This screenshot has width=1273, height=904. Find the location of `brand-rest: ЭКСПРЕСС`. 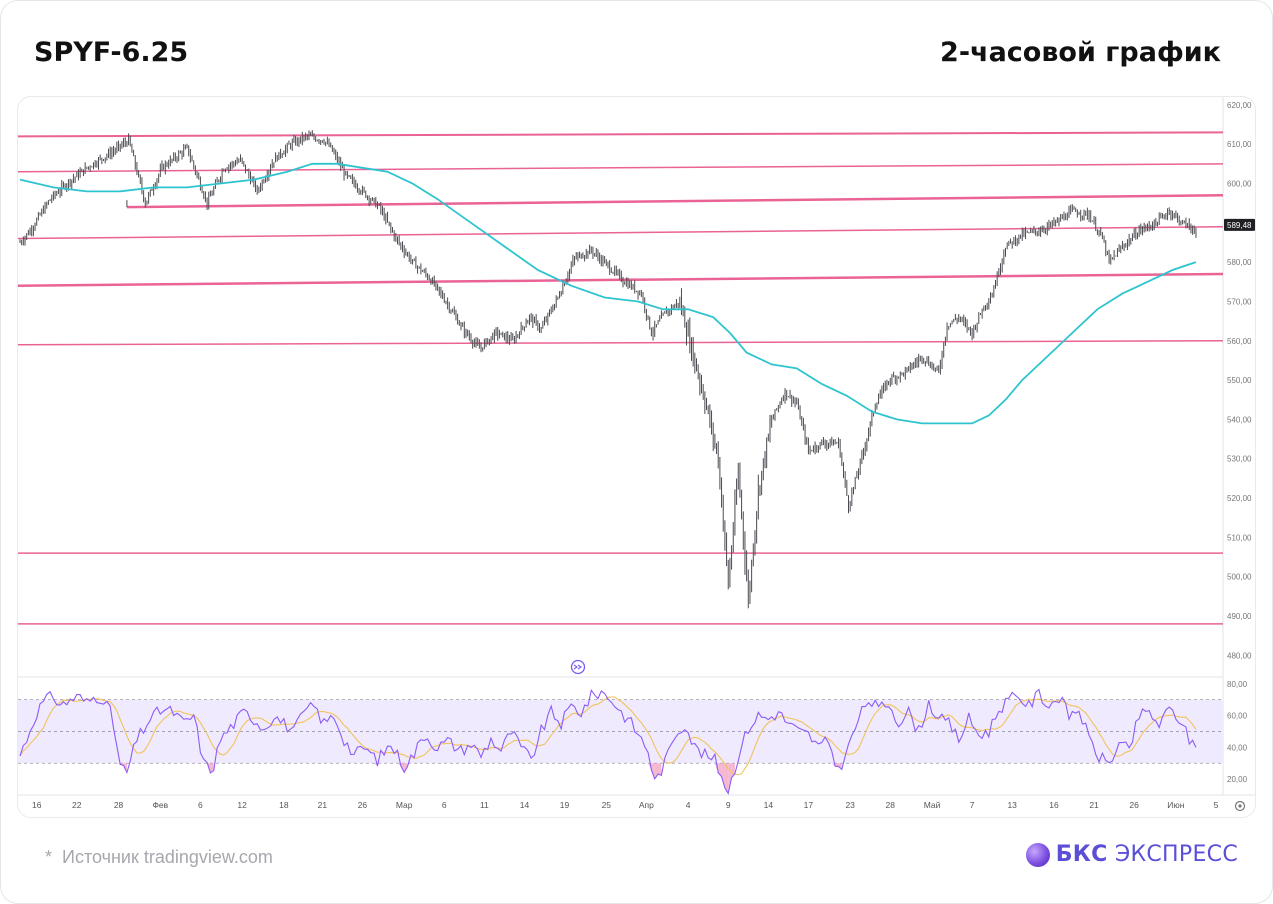

brand-rest: ЭКСПРЕСС is located at coordinates (1176, 854).